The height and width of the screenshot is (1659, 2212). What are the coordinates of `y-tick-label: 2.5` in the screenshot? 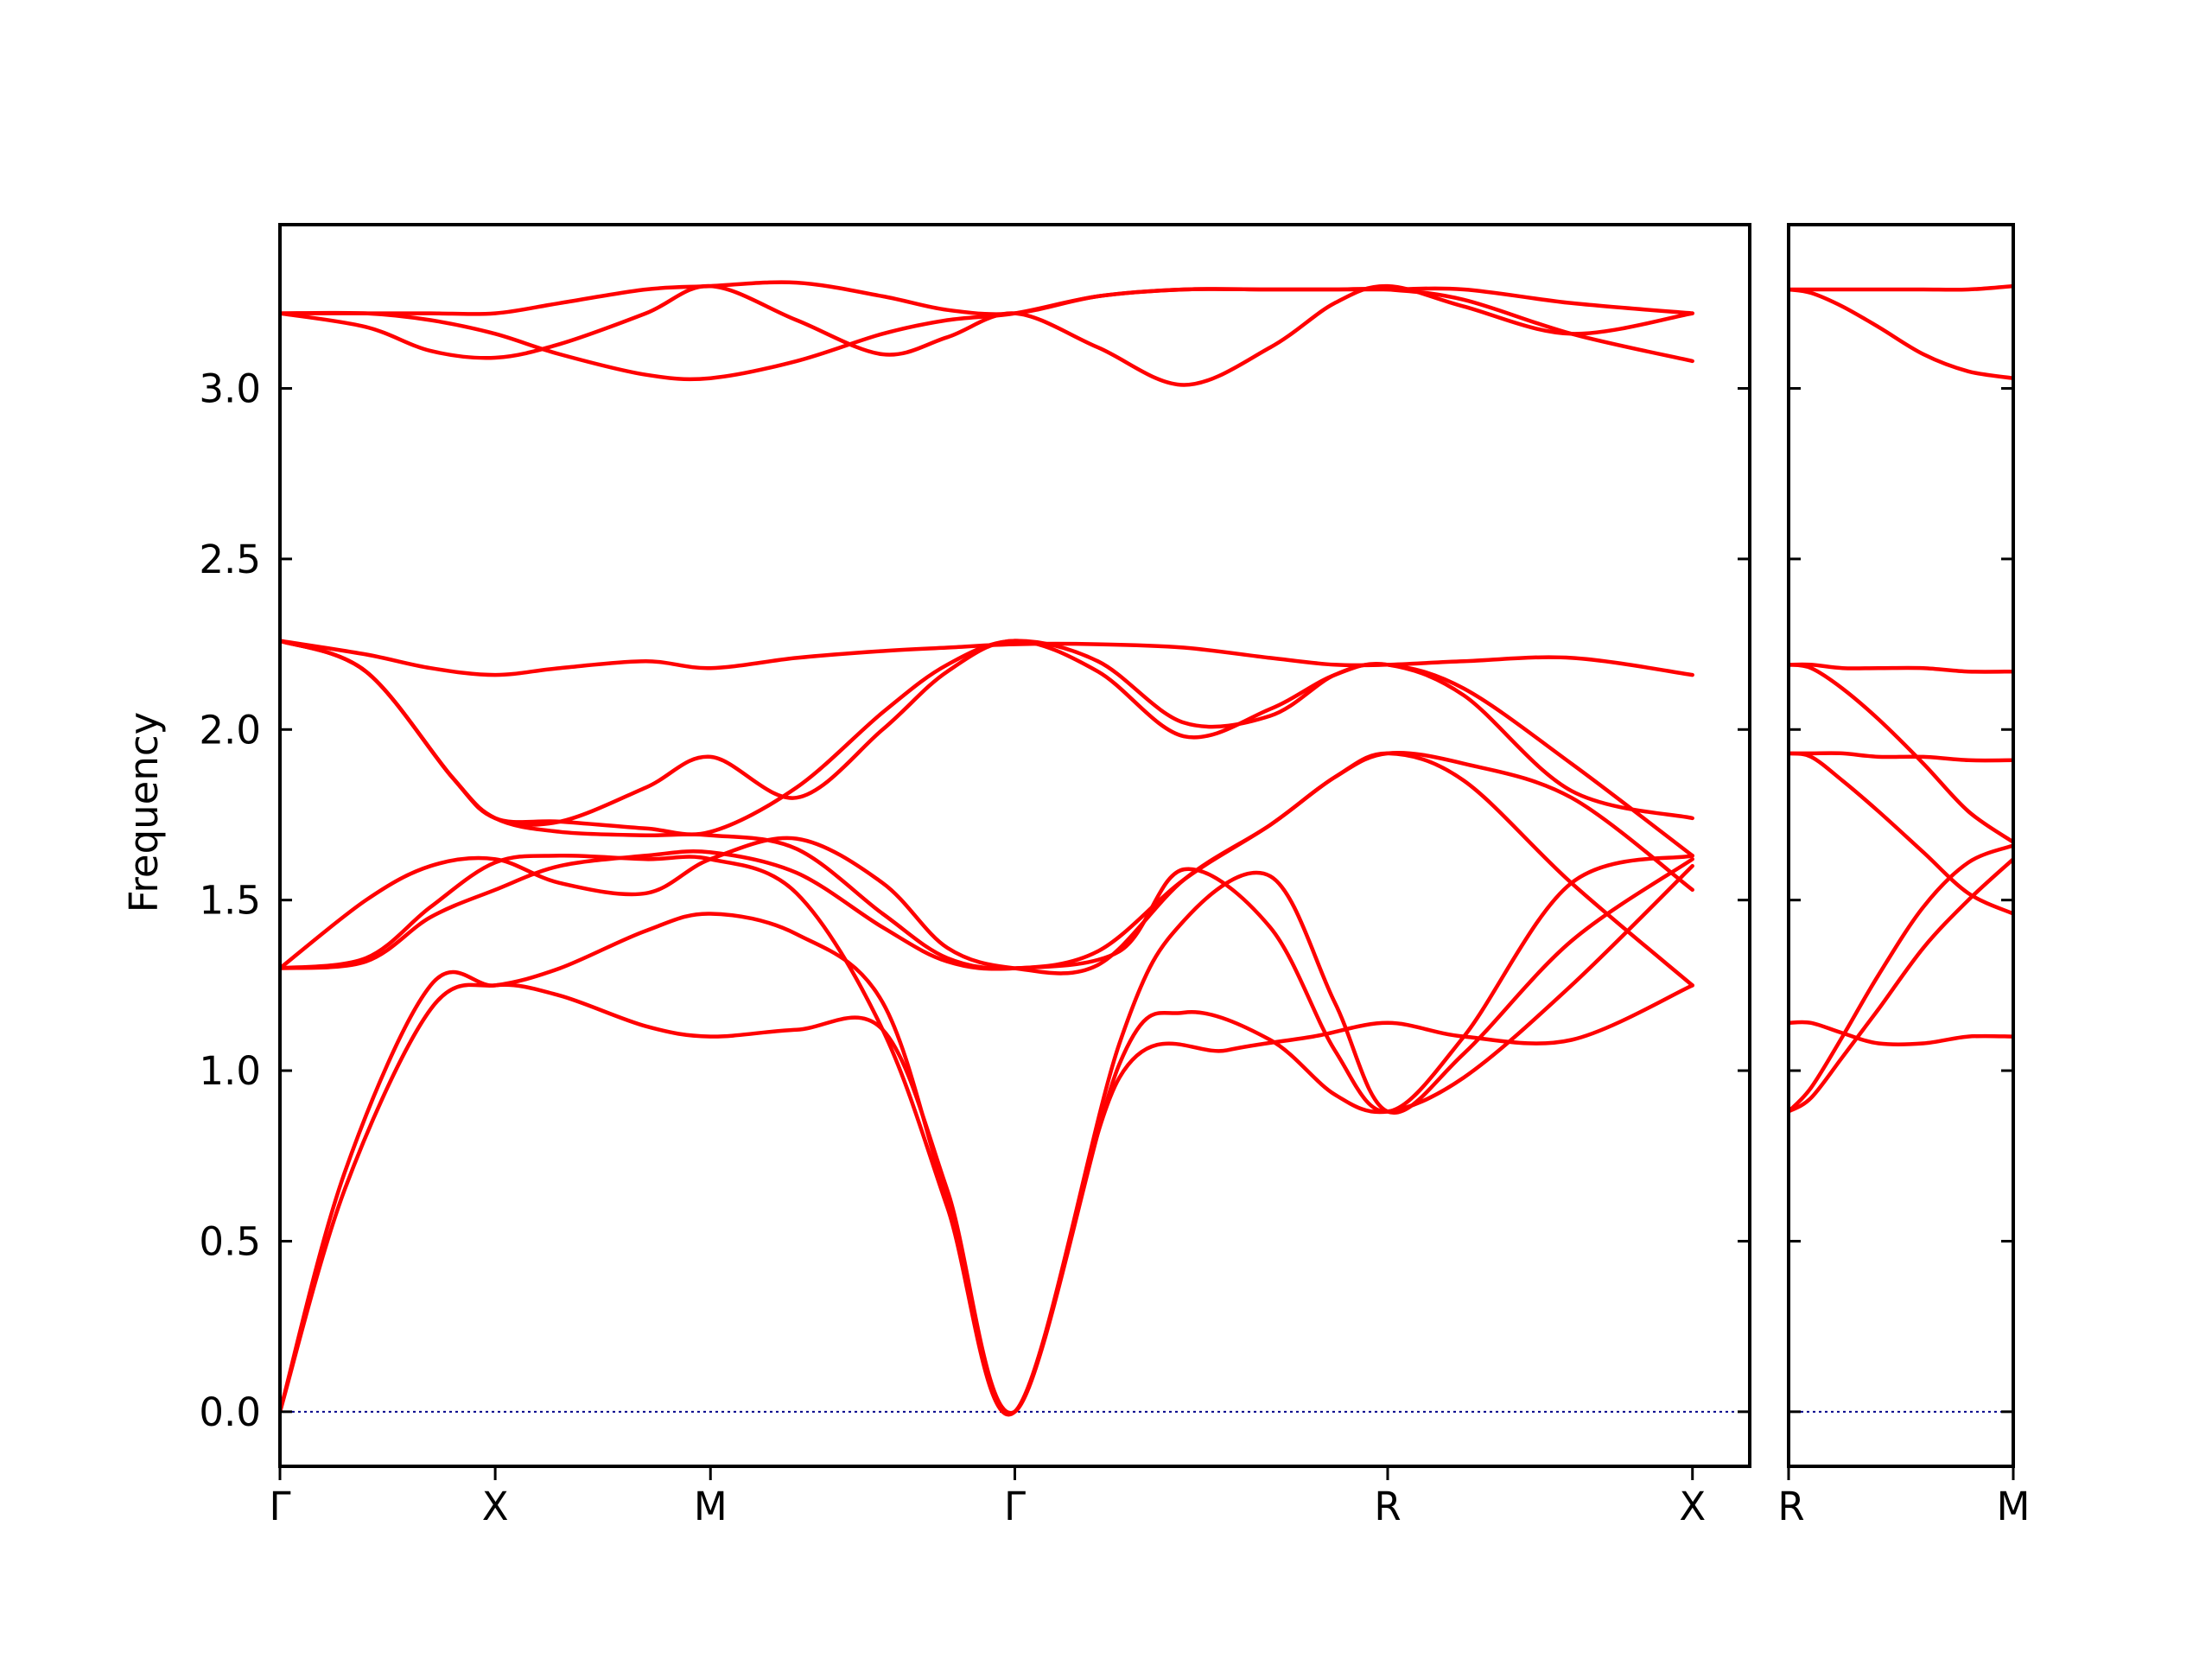 It's located at (230, 559).